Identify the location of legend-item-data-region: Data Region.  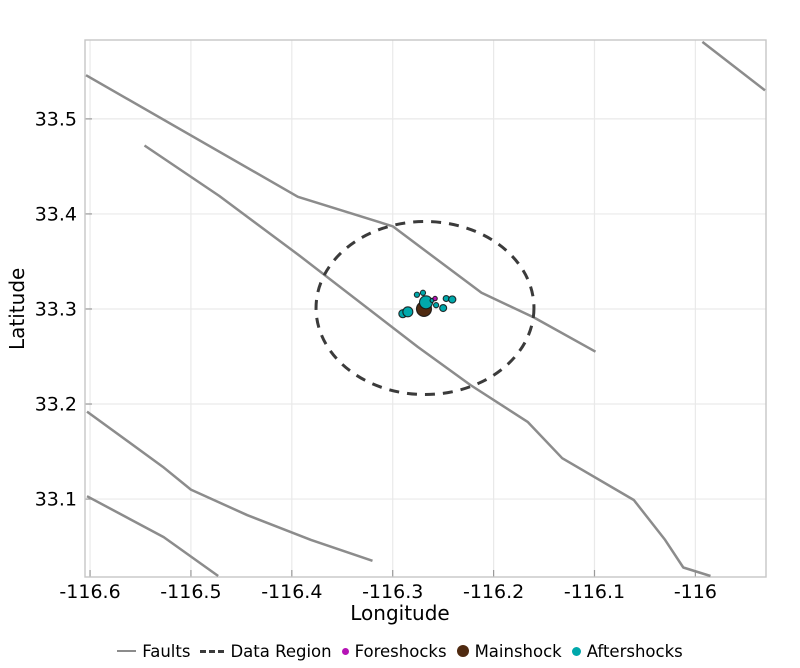
(266, 651).